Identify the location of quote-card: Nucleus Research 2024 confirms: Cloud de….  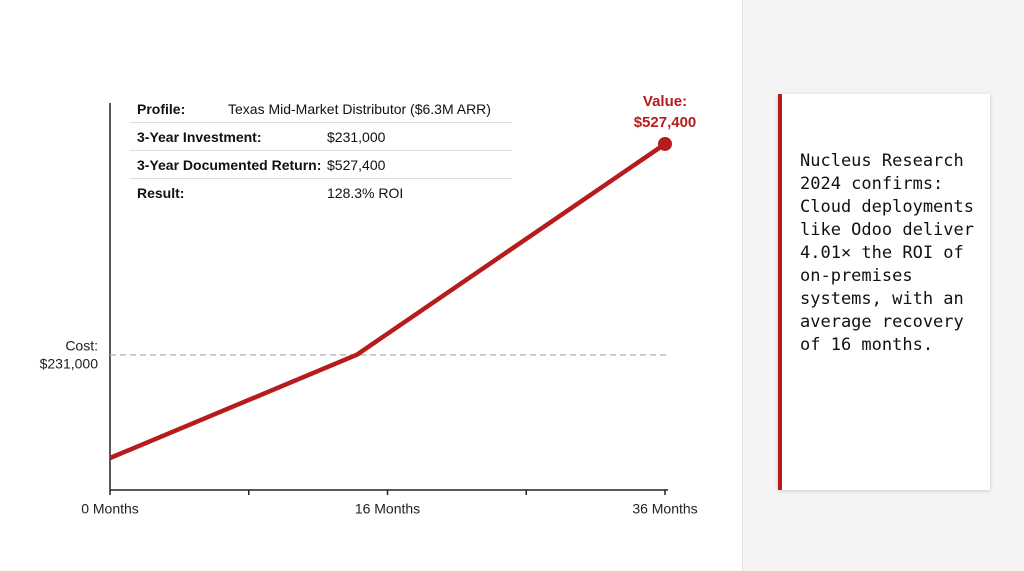
(884, 292).